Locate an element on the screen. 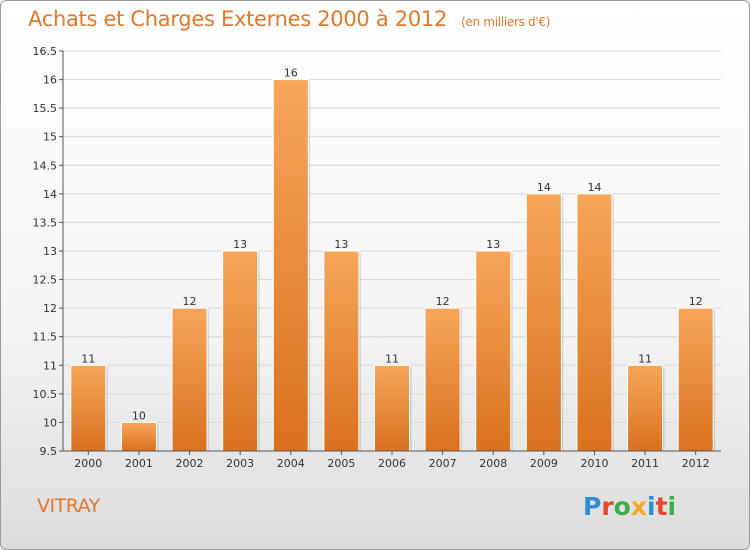 The image size is (750, 550). bar-2002 is located at coordinates (189, 379).